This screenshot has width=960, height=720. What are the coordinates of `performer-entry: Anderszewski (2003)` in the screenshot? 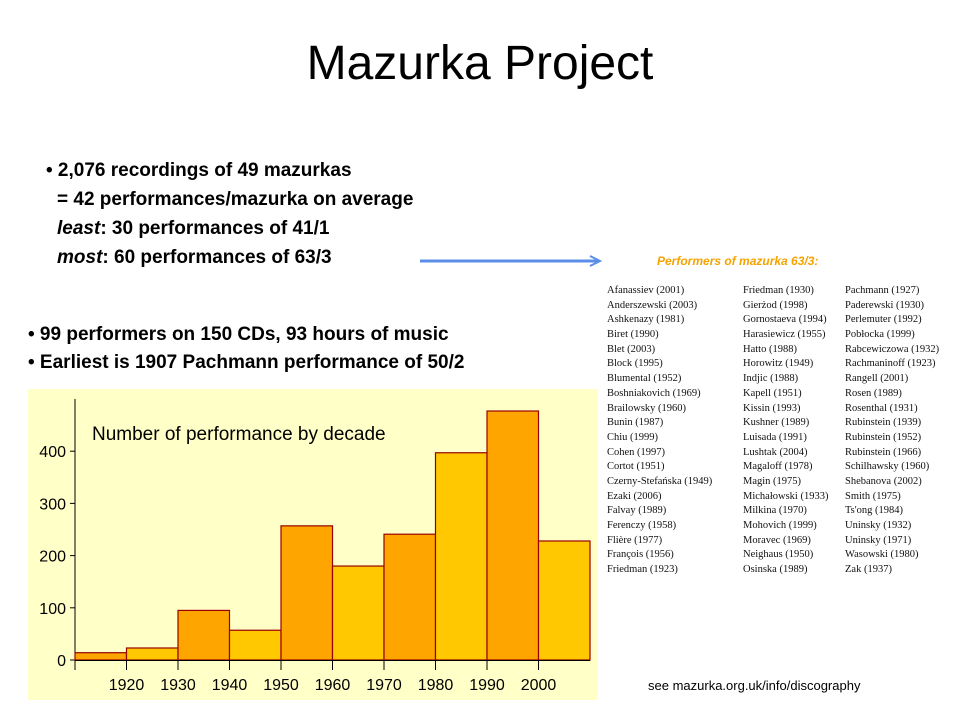 It's located at (652, 305).